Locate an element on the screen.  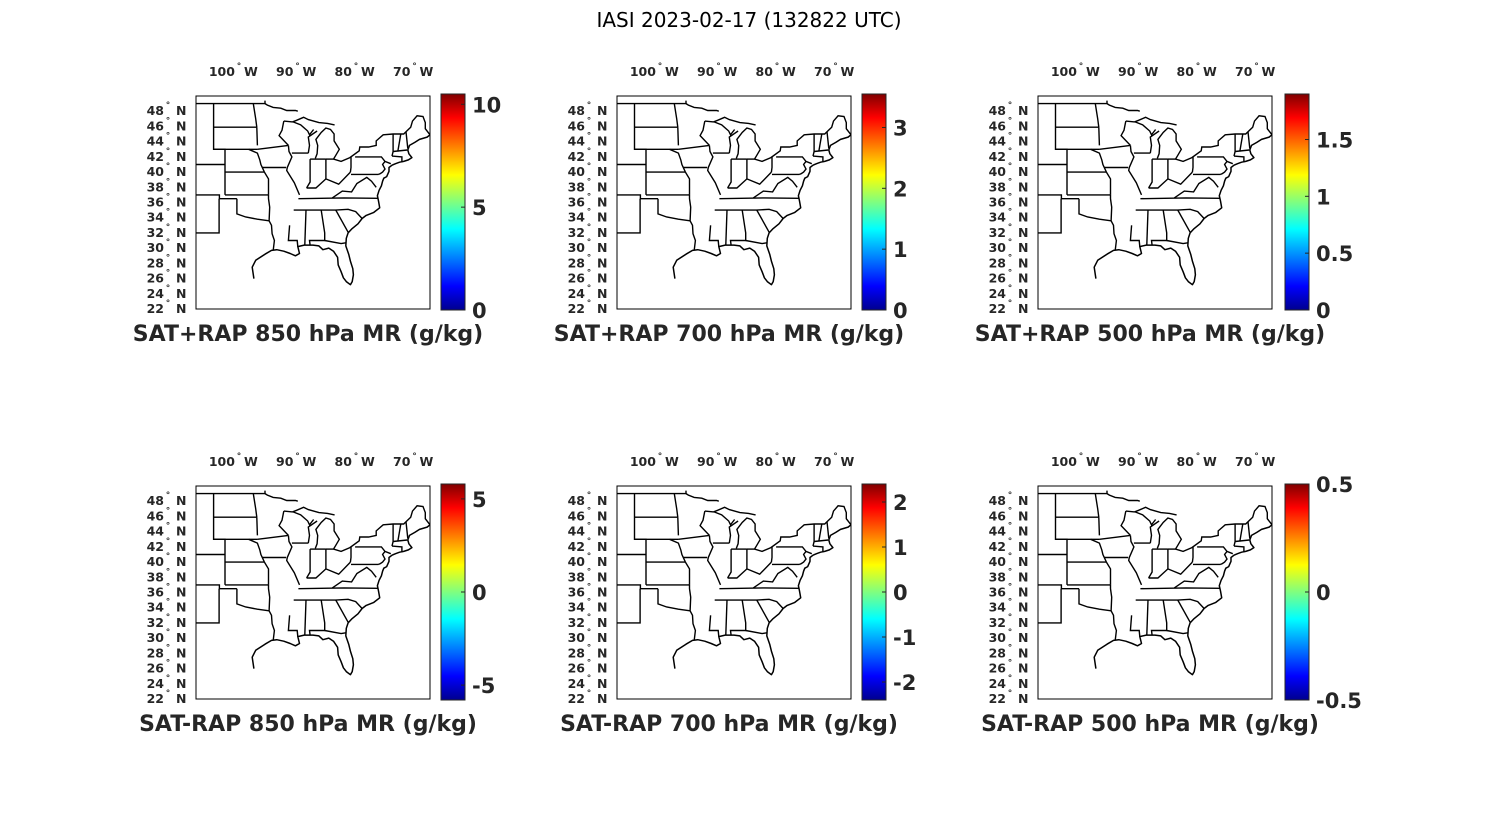
panel-title: SAT-RAP 850 hPa MR (g/kg) is located at coordinates (308, 724).